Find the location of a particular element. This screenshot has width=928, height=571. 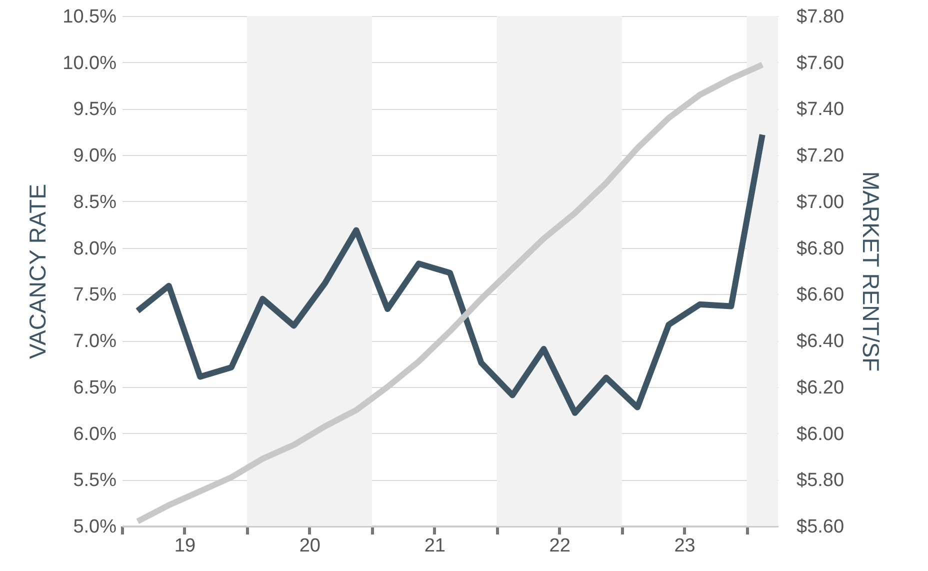

x-tick-label: 21 is located at coordinates (435, 546).